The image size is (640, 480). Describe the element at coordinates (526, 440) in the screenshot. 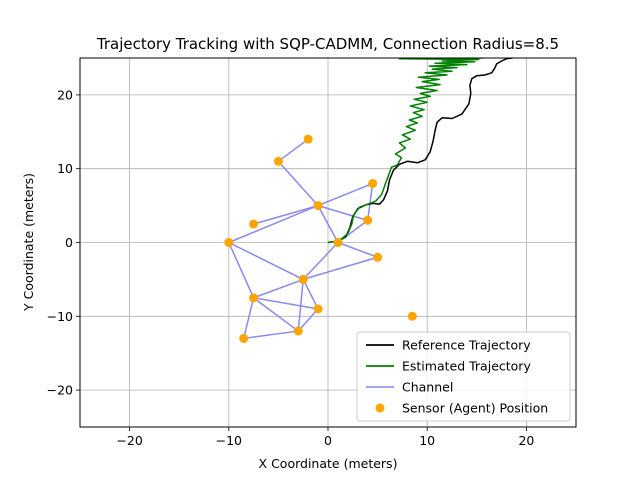

I see `x-tick-label: 20` at that location.